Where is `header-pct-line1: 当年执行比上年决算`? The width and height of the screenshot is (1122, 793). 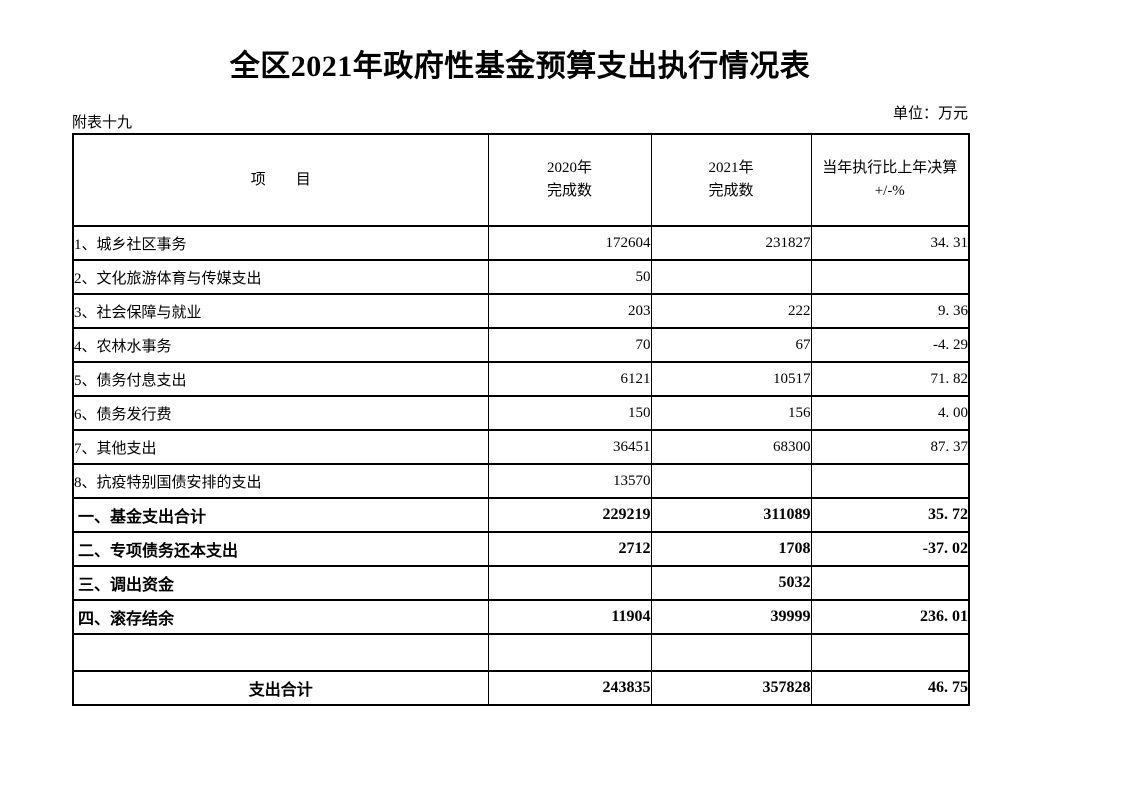 header-pct-line1: 当年执行比上年决算 is located at coordinates (890, 168).